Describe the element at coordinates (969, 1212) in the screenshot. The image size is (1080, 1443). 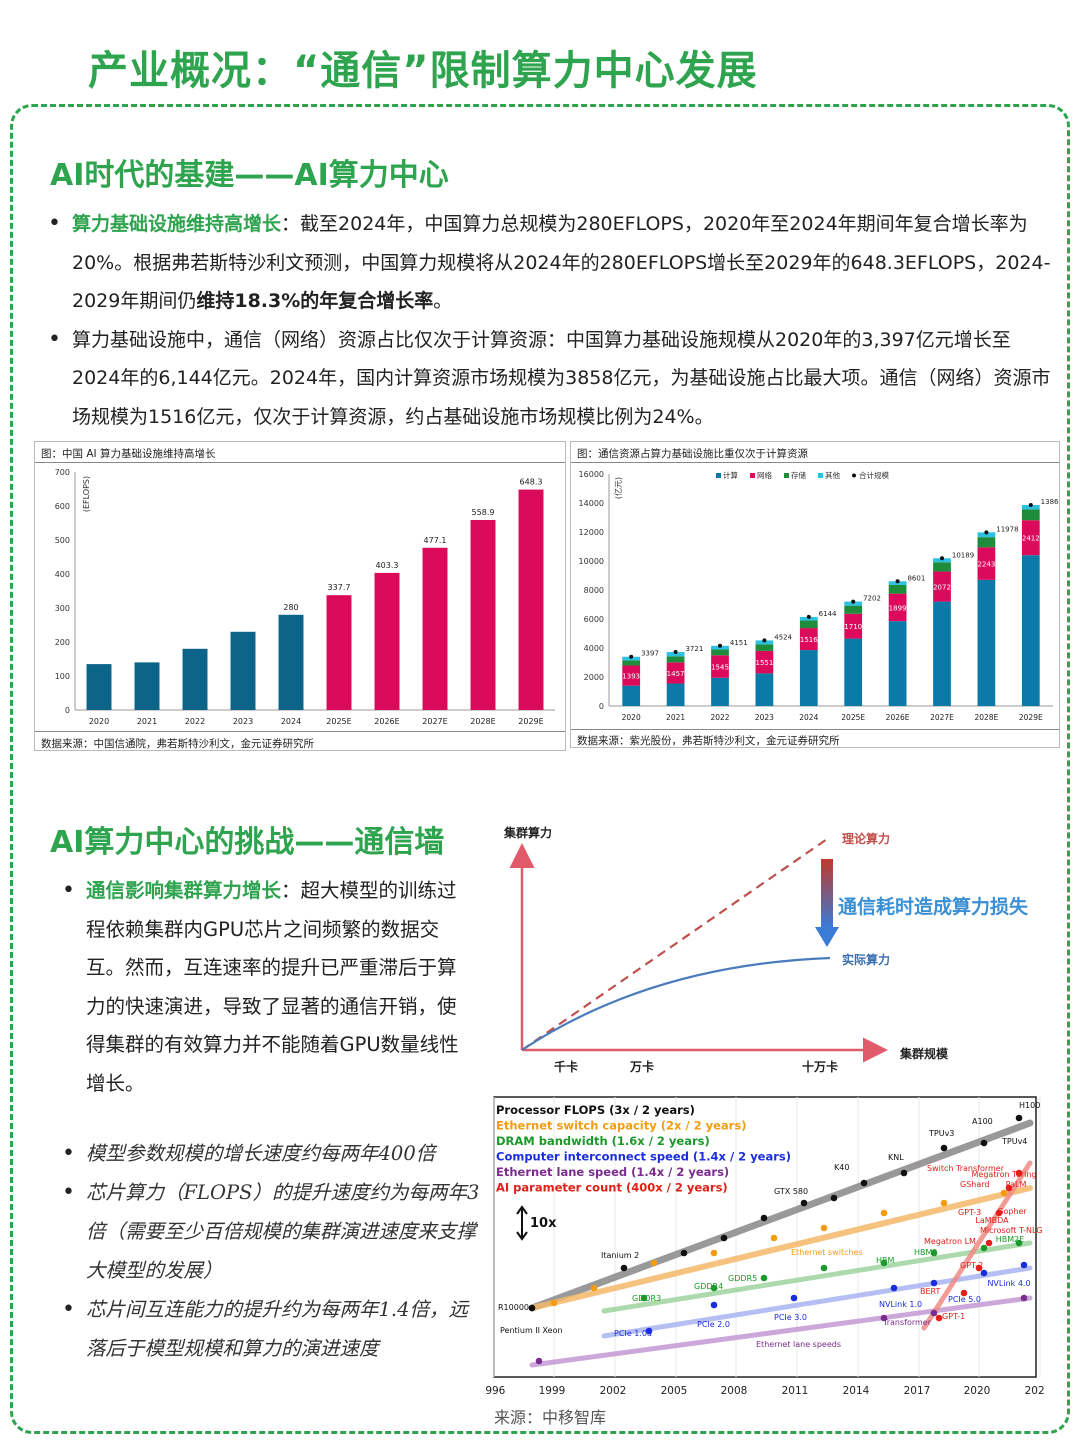
I see `point-label: GPT-3` at that location.